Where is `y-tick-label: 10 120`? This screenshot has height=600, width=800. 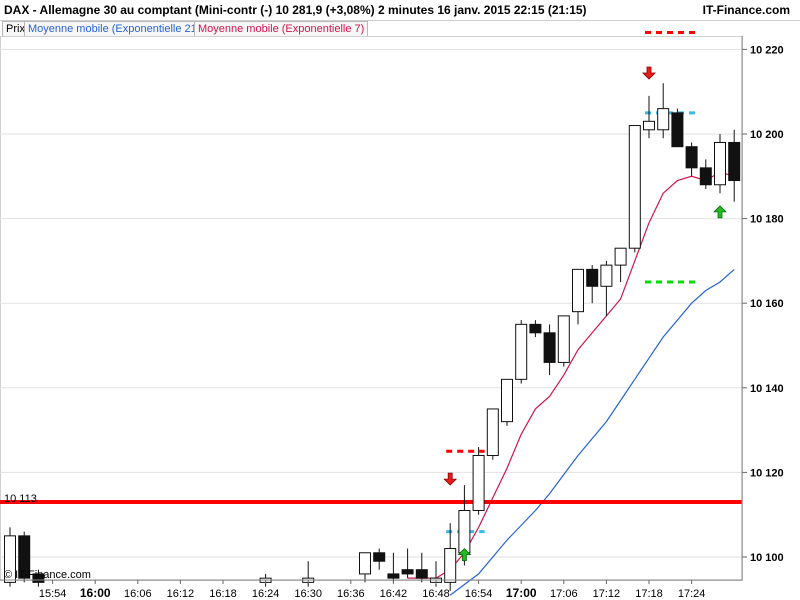 y-tick-label: 10 120 is located at coordinates (767, 473).